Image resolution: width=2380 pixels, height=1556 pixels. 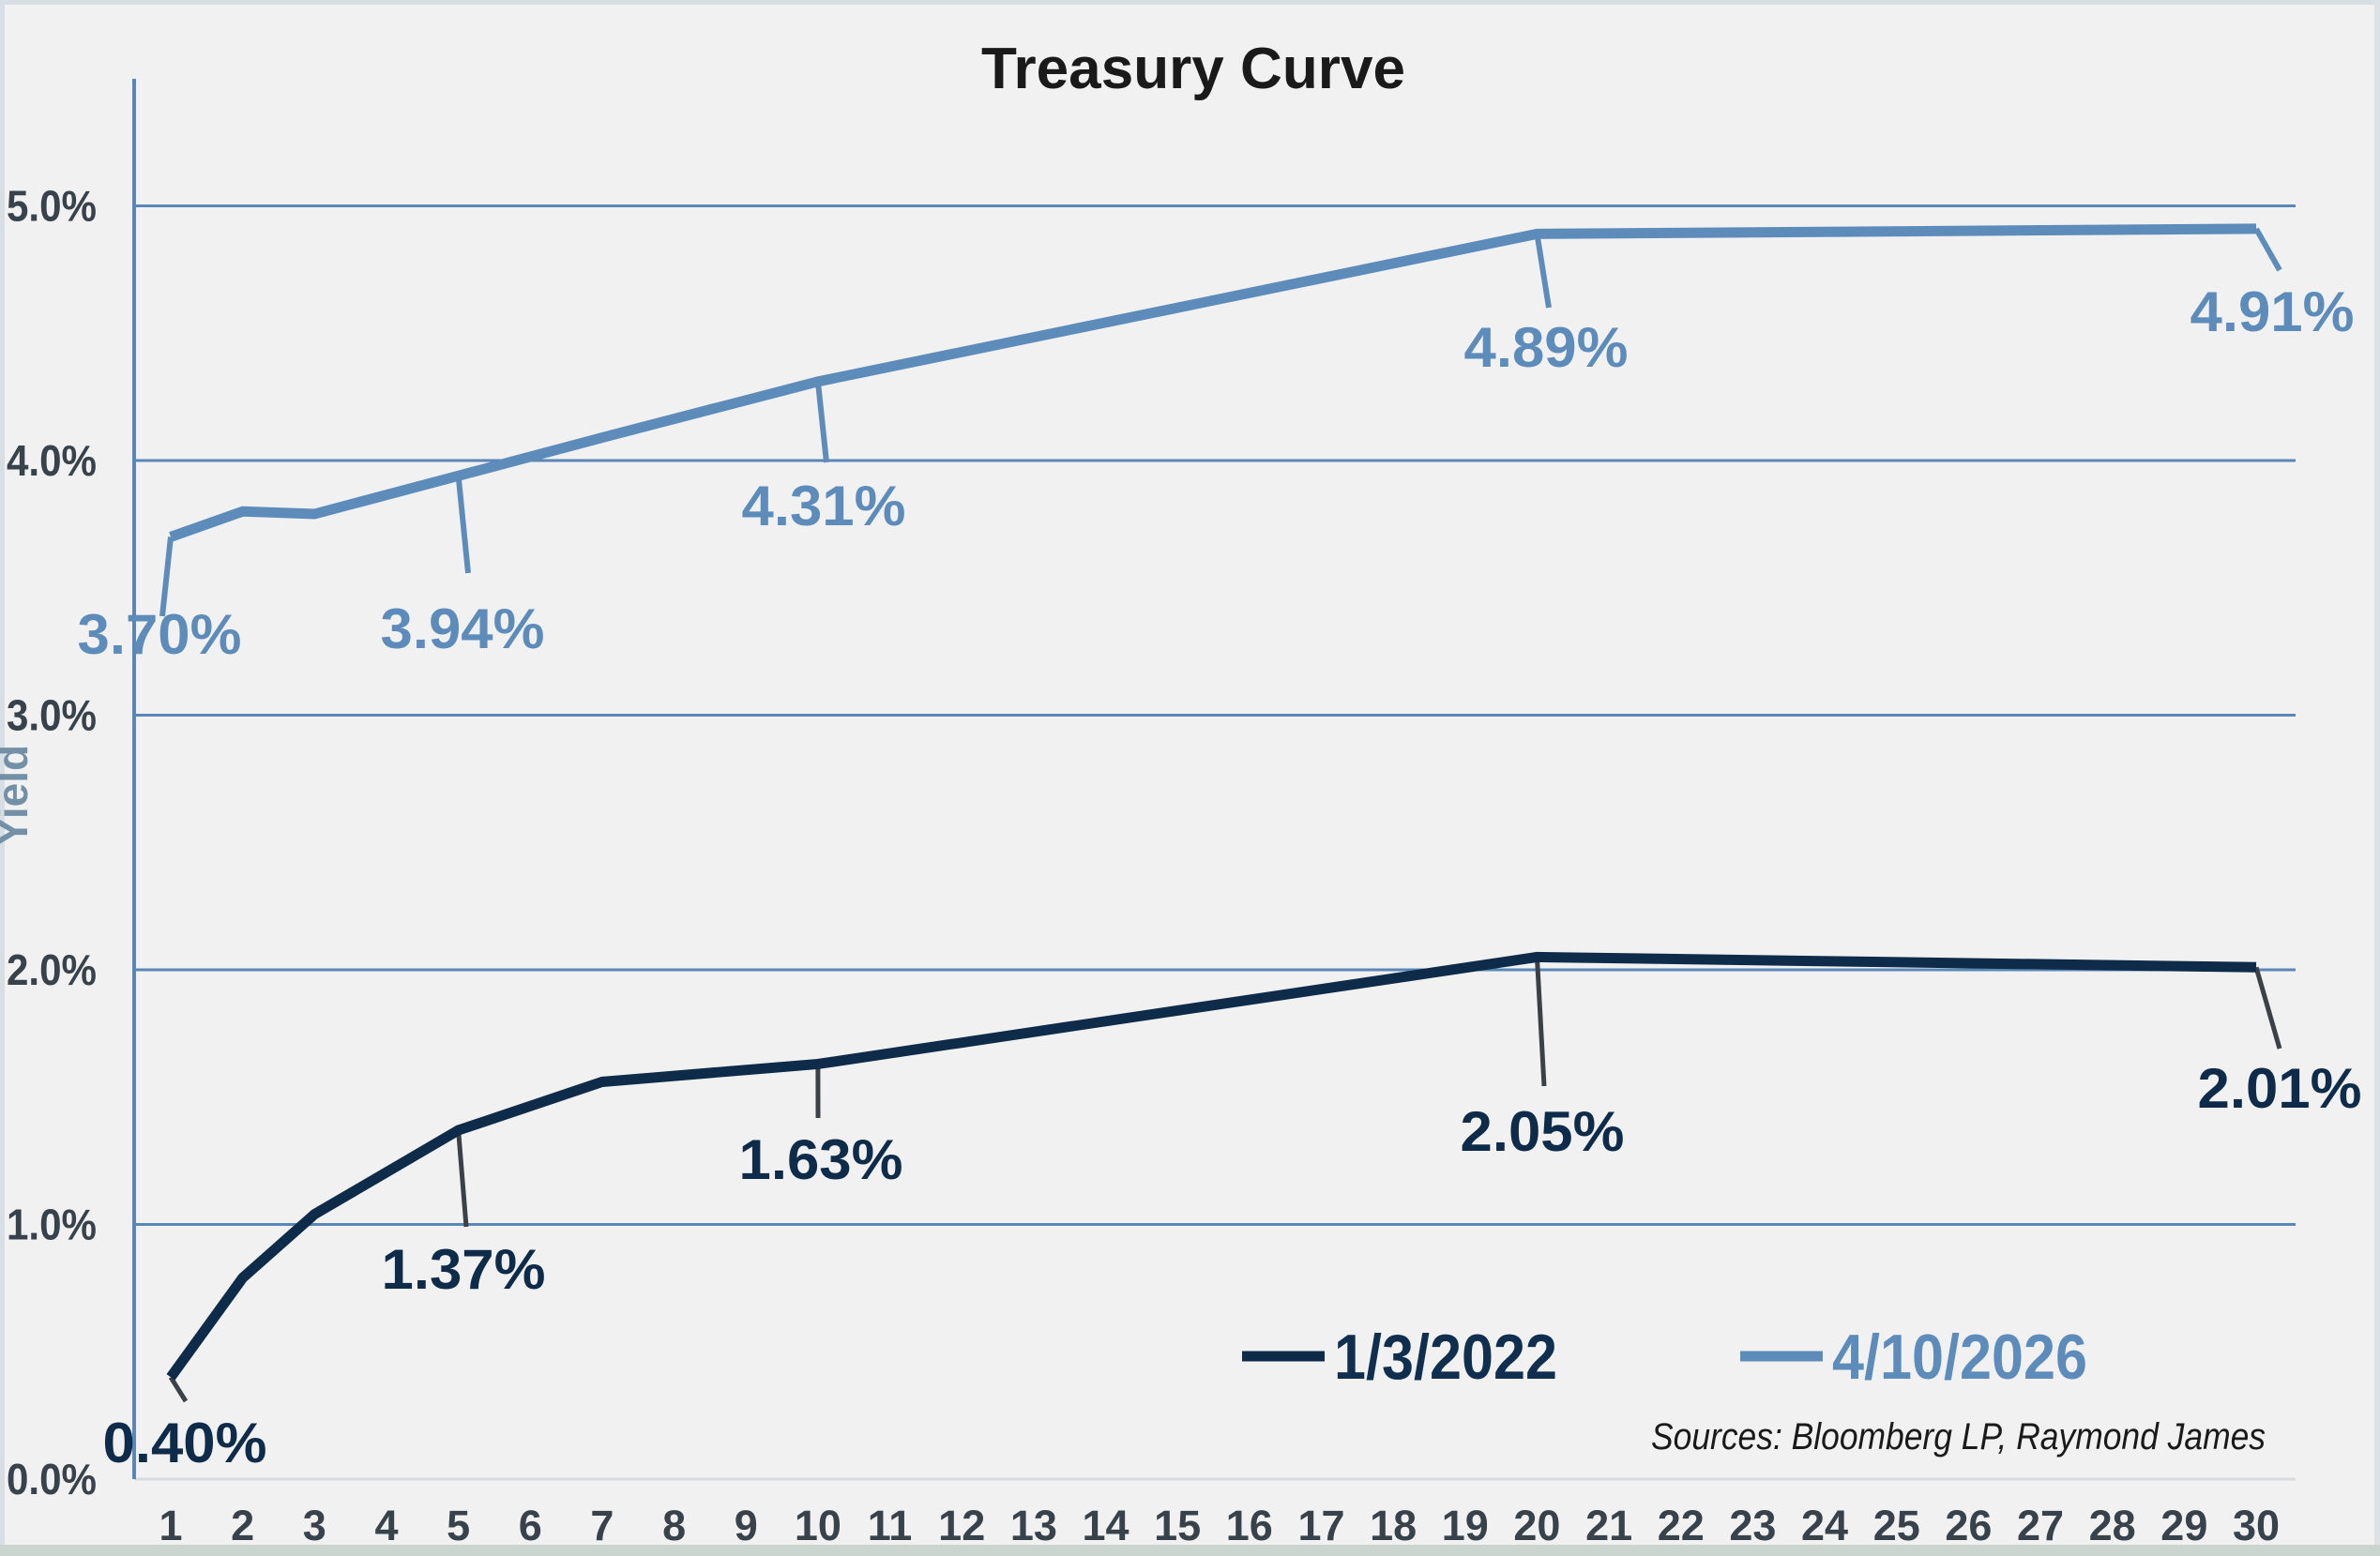 What do you see at coordinates (52, 1479) in the screenshot?
I see `y-tick-label: 0.0%` at bounding box center [52, 1479].